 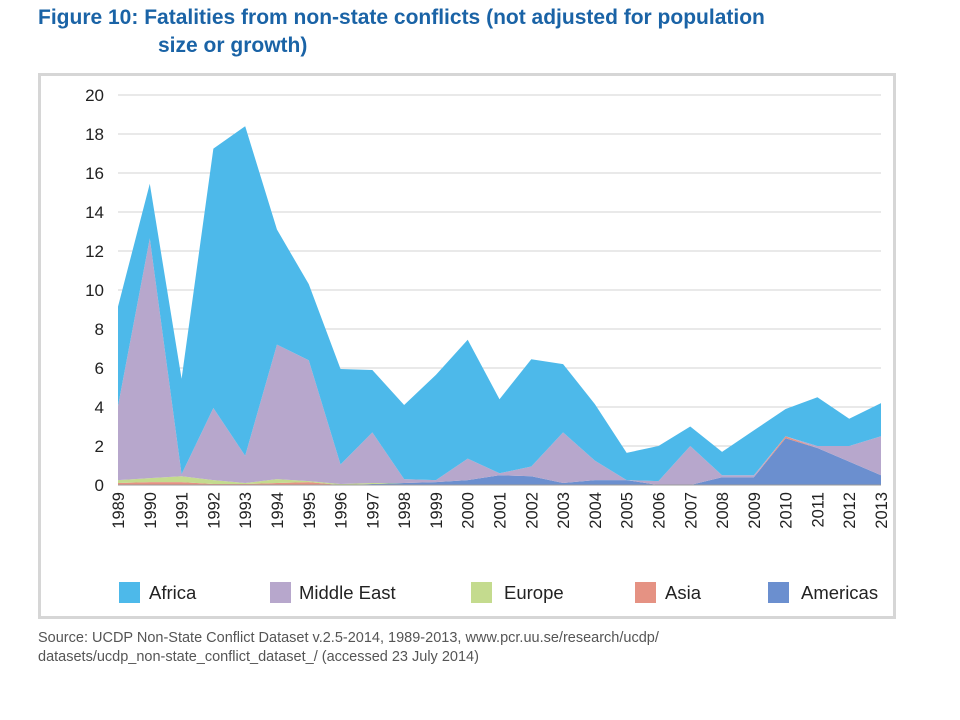 I want to click on y-tick-label: 20, so click(x=94, y=95).